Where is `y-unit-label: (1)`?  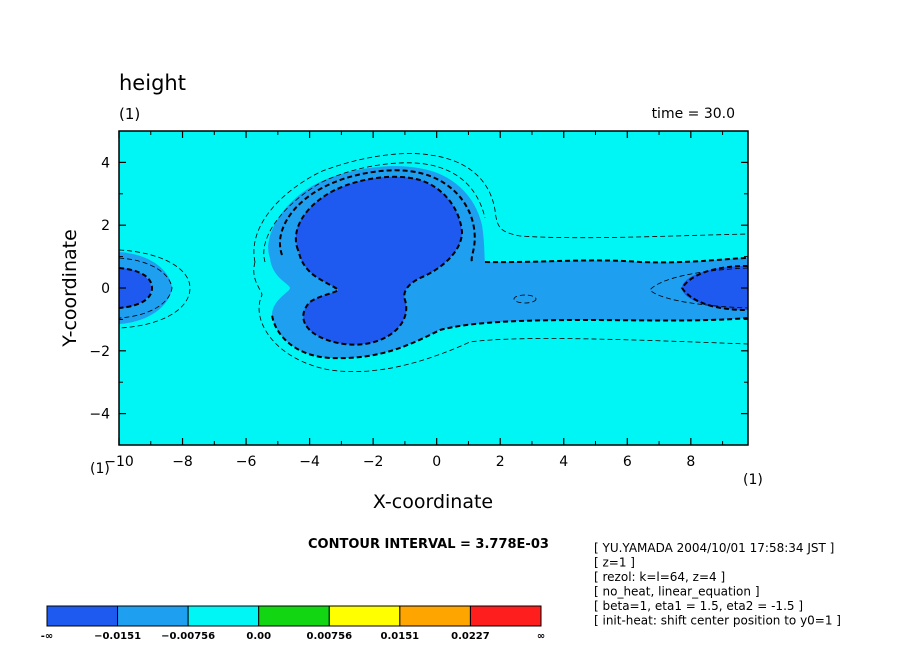
y-unit-label: (1) is located at coordinates (753, 480).